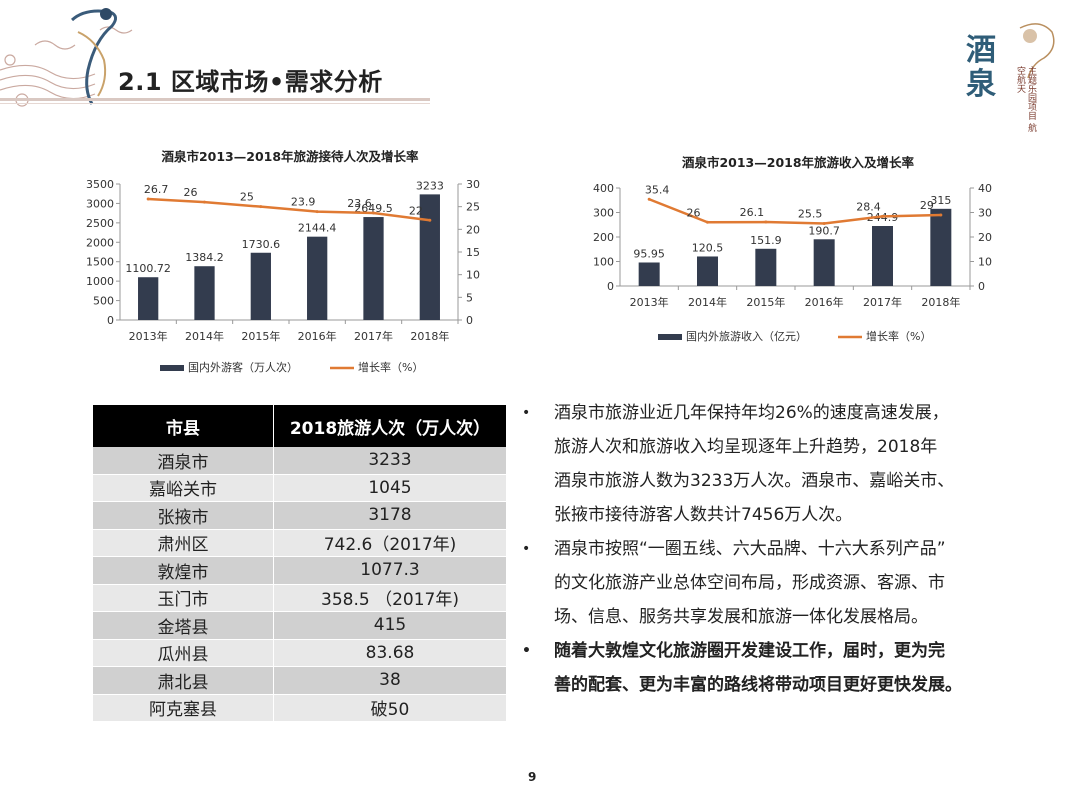  What do you see at coordinates (103, 301) in the screenshot?
I see `y-left-tick-label: 500` at bounding box center [103, 301].